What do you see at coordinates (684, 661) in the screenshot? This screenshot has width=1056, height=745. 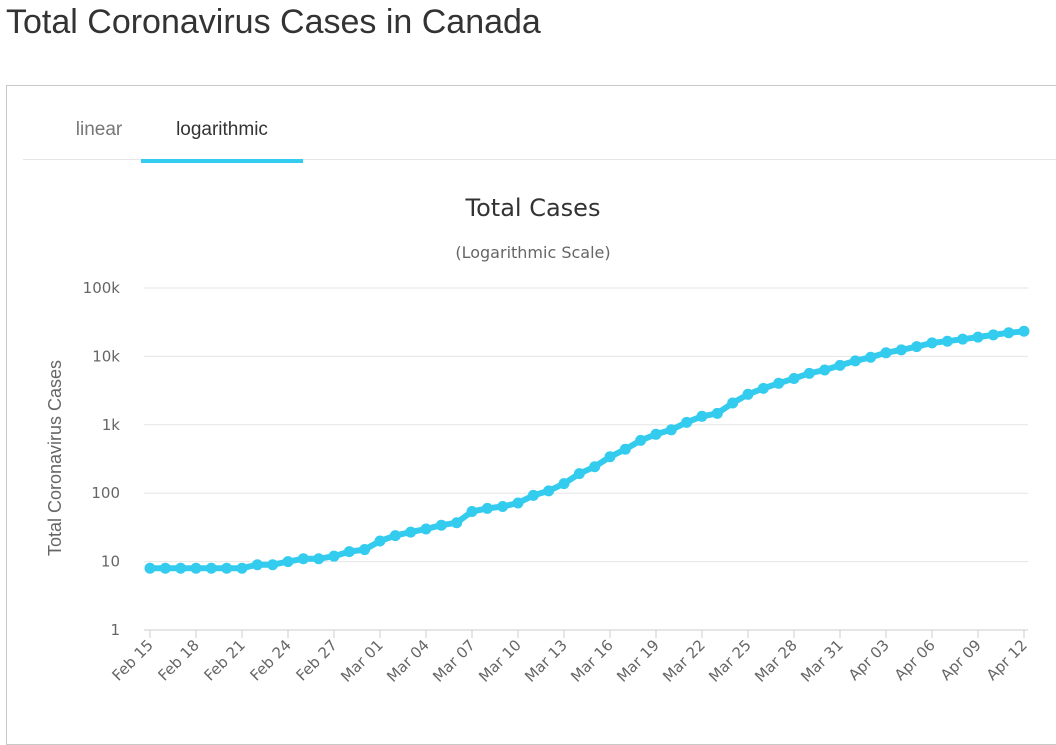 I see `x-tick-label: Mar 22` at bounding box center [684, 661].